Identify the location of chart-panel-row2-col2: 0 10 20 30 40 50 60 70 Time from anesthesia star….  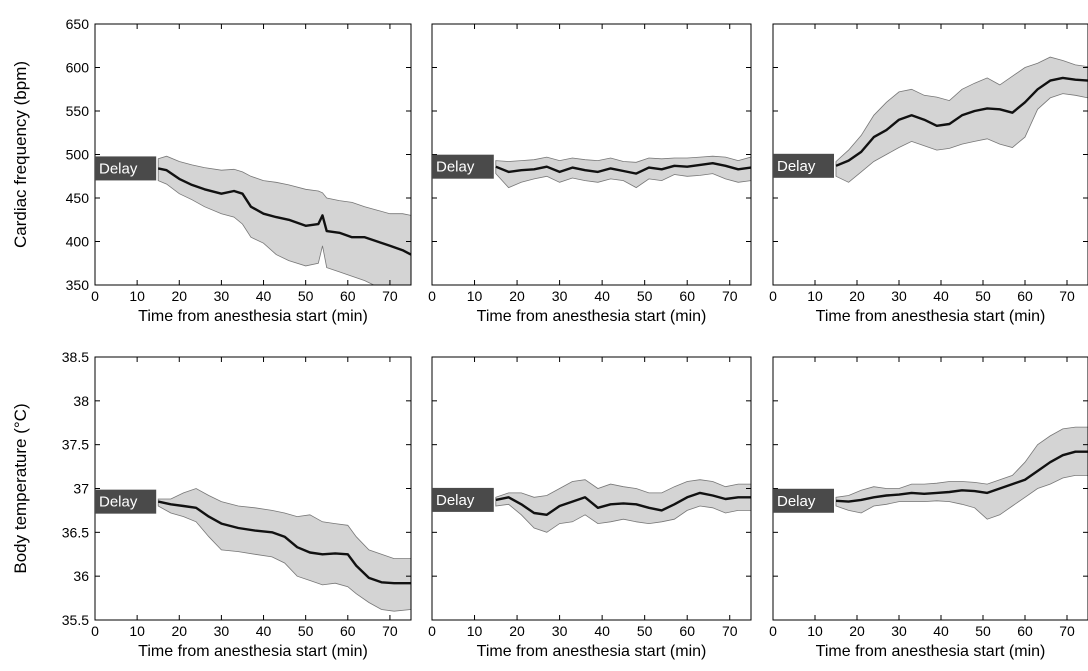
(590, 508).